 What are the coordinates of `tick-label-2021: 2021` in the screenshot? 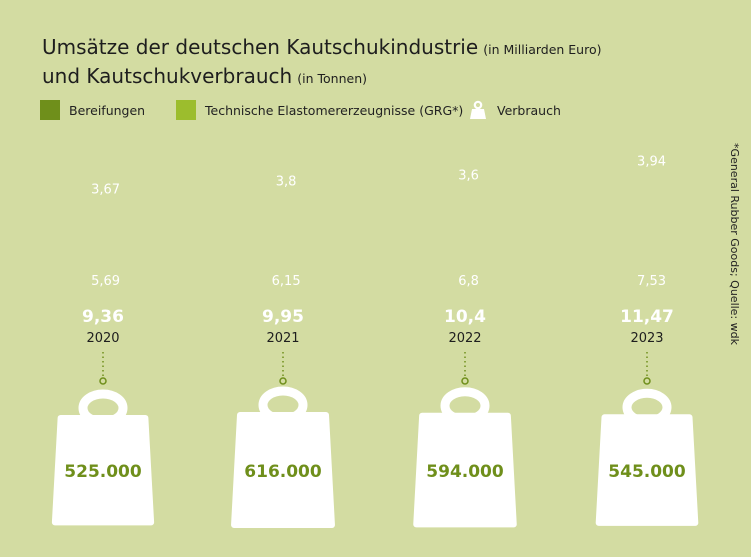 It's located at (282, 338).